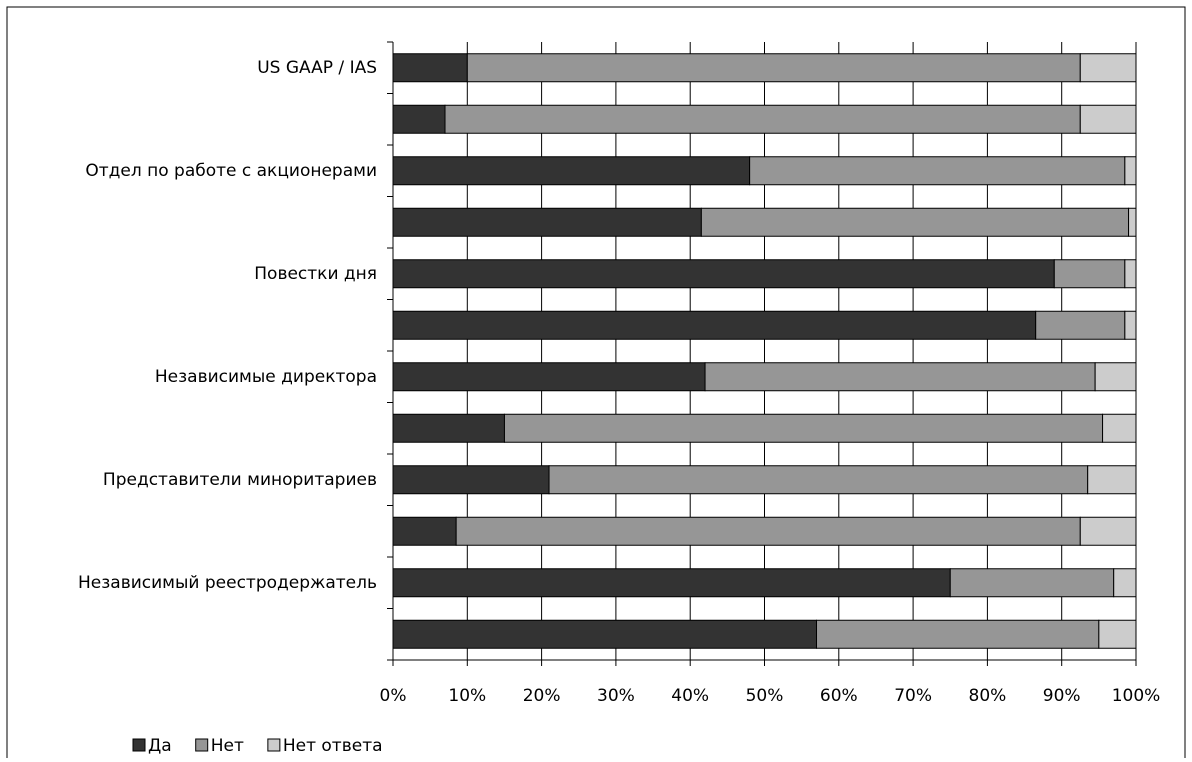 The height and width of the screenshot is (762, 1192). What do you see at coordinates (913, 696) in the screenshot?
I see `x-tick-label: 70%` at bounding box center [913, 696].